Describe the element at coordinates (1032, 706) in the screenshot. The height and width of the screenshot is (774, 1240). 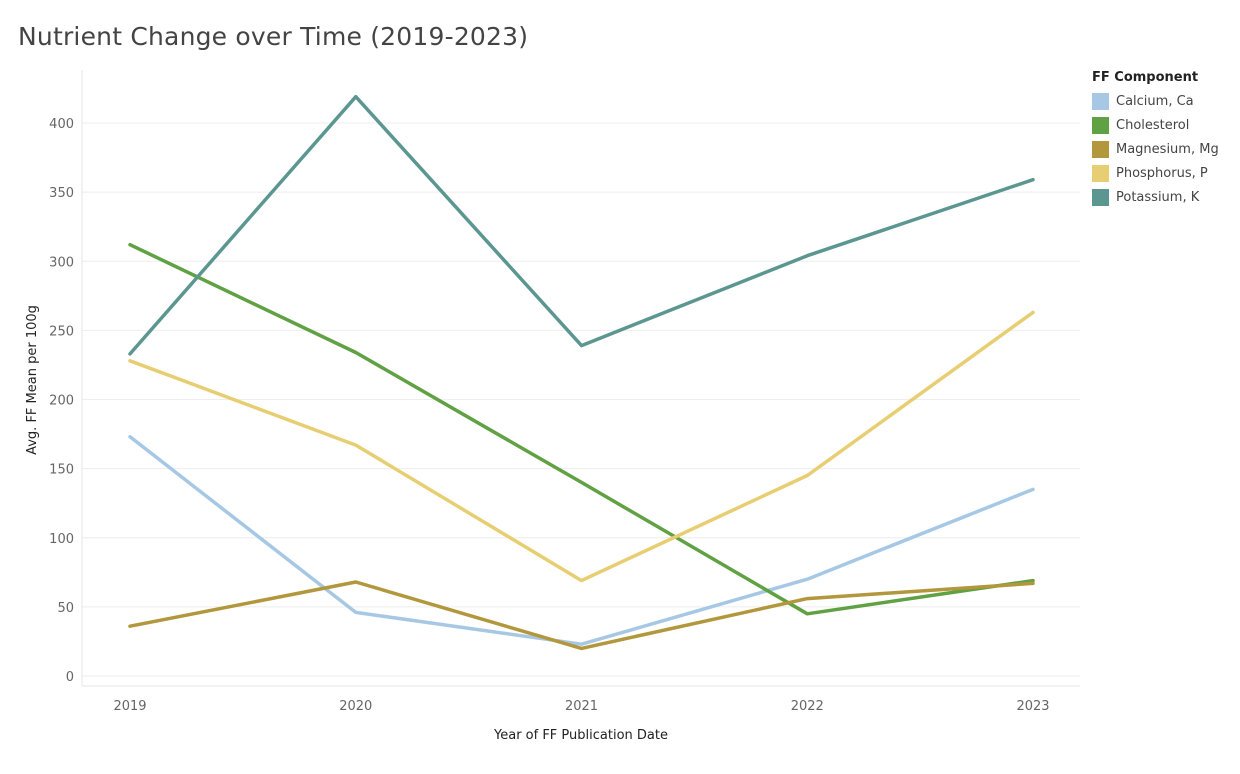
I see `x-tick-label: 2023` at that location.